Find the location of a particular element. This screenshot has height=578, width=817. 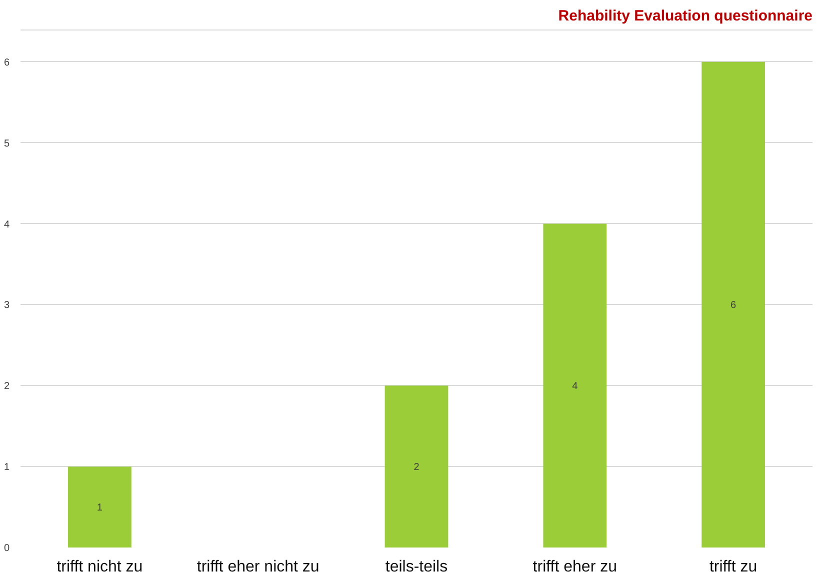

x-tick-label: trifft eher nicht zu is located at coordinates (258, 567).